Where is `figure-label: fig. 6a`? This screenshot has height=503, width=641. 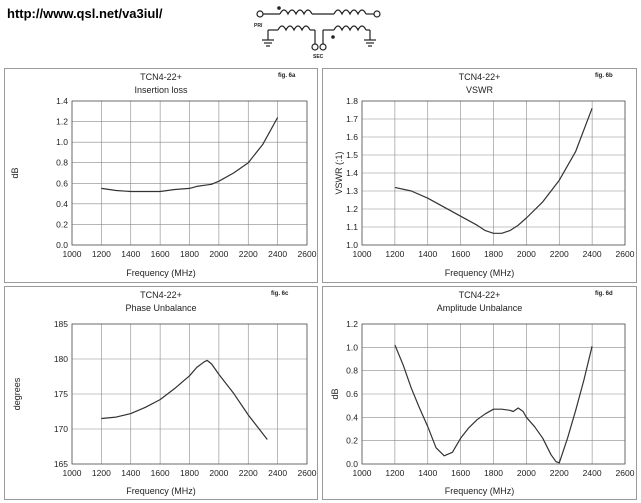 figure-label: fig. 6a is located at coordinates (287, 76).